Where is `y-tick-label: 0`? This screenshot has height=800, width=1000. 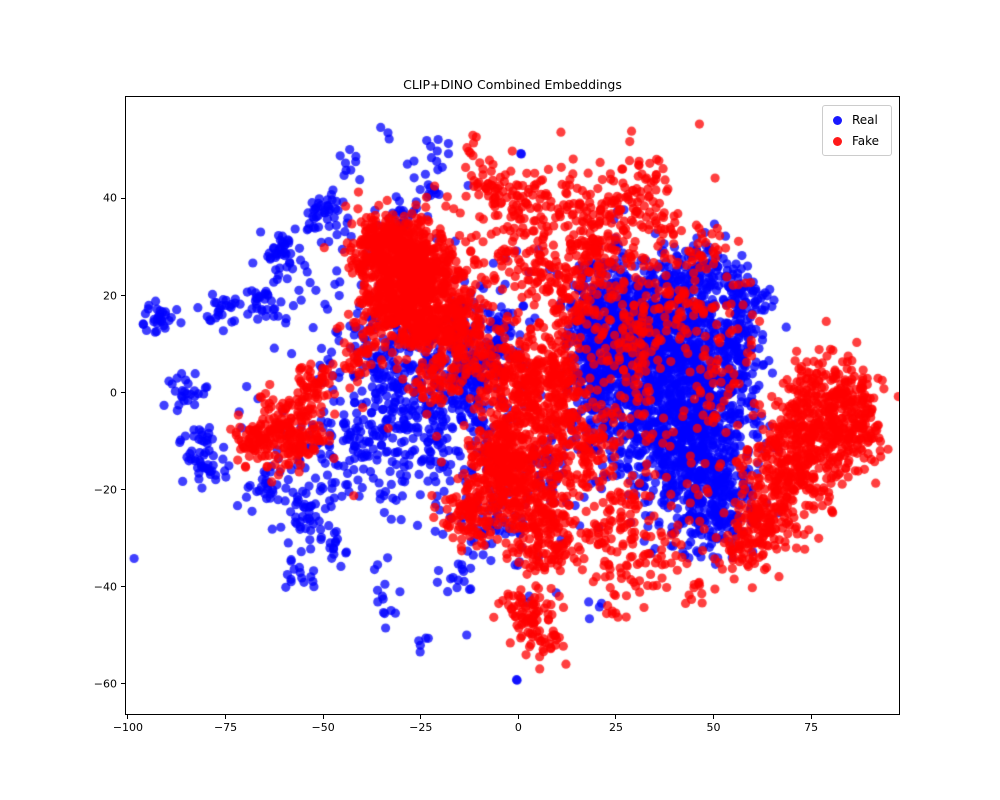
y-tick-label: 0 is located at coordinates (113, 393).